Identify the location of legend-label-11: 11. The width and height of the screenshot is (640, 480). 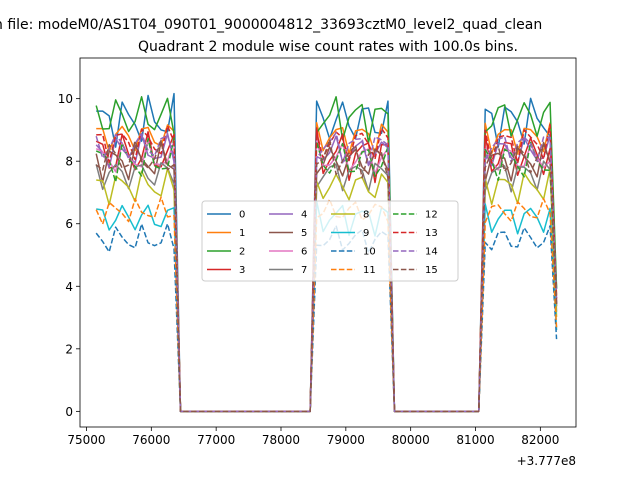
(369, 270).